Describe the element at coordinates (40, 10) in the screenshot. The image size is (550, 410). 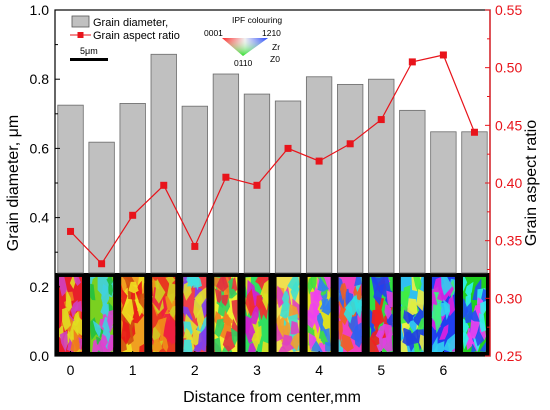
I see `y-left-tick-label: 1.0` at that location.